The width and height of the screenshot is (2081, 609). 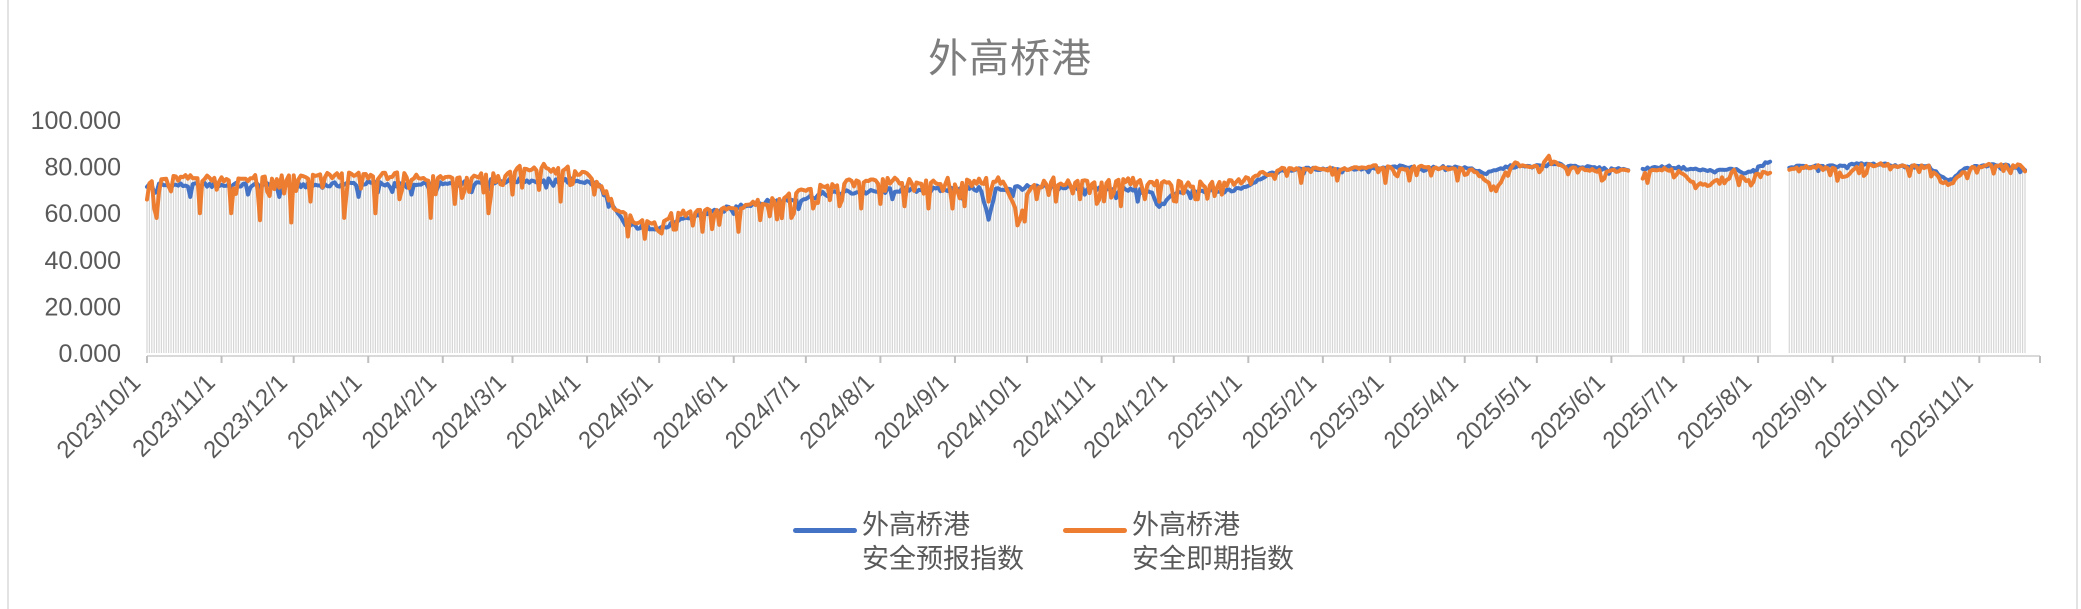 I want to click on series-line-spot, so click(x=1086, y=197).